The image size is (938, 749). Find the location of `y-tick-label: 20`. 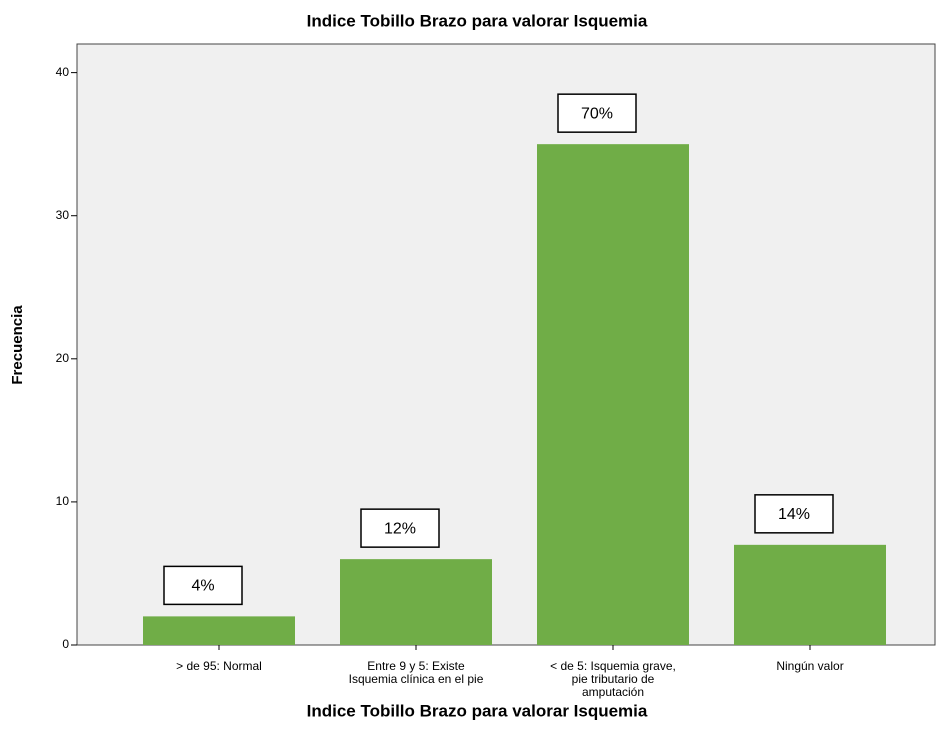

y-tick-label: 20 is located at coordinates (63, 358).